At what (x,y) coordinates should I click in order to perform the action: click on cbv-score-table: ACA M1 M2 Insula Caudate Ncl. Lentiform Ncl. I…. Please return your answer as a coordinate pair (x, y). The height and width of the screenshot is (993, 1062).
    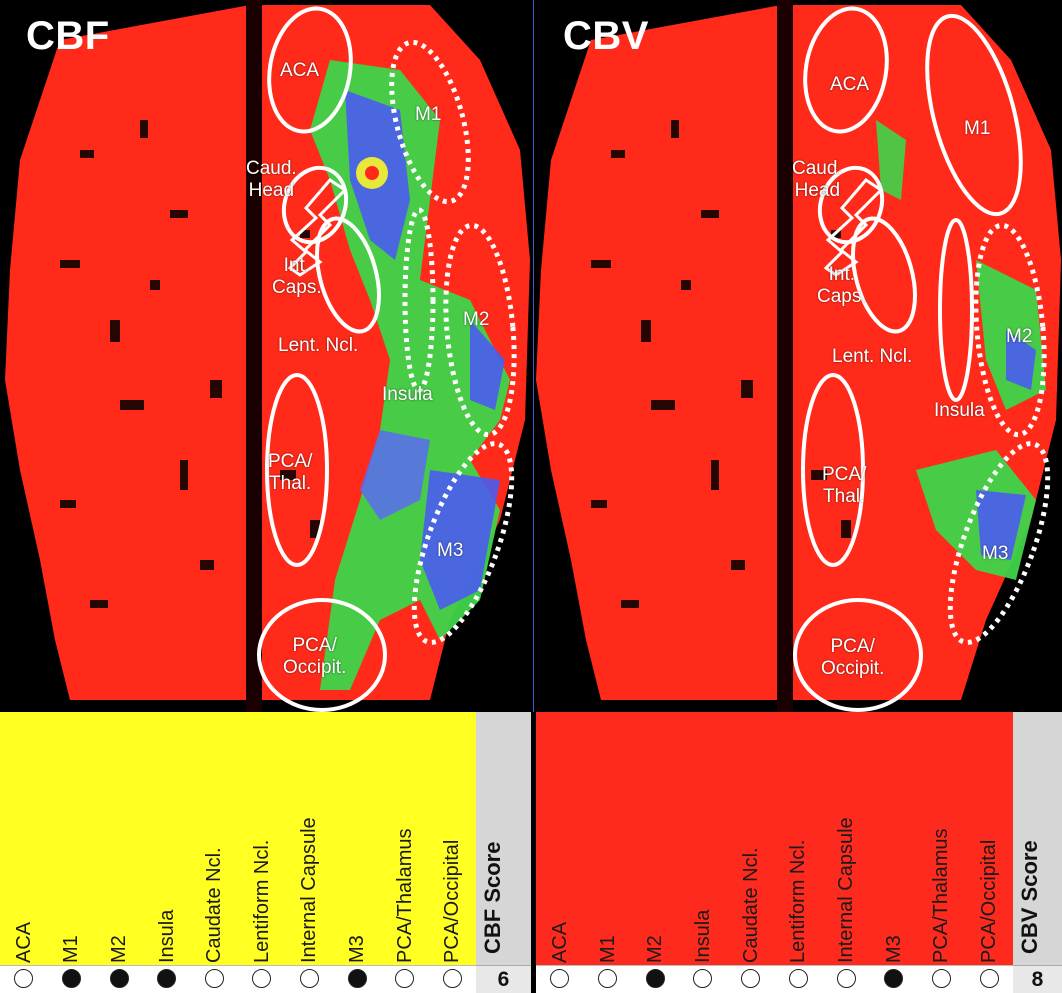
    Looking at the image, I should click on (799, 852).